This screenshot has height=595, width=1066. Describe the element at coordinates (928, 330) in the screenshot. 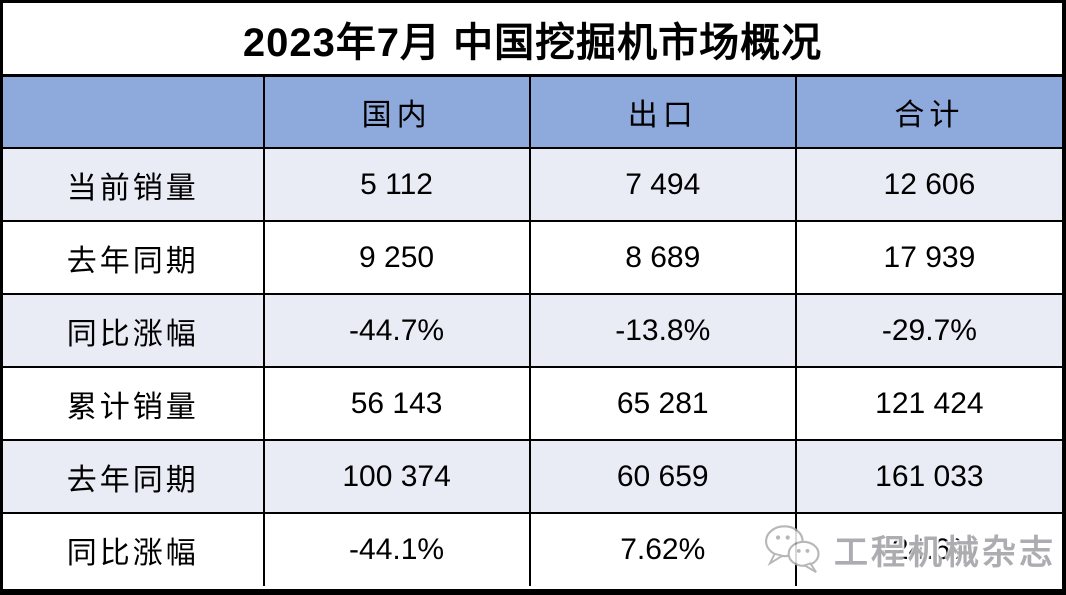

I see `cell-value: -29.7%` at that location.